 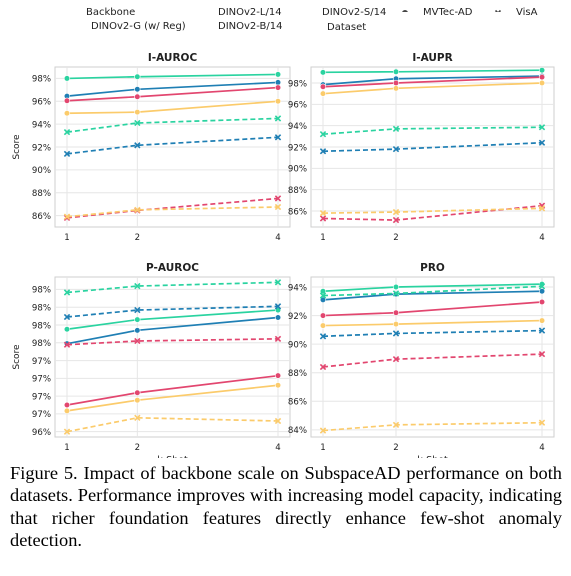 What do you see at coordinates (41, 380) in the screenshot?
I see `y-tick-label: 97%` at bounding box center [41, 380].